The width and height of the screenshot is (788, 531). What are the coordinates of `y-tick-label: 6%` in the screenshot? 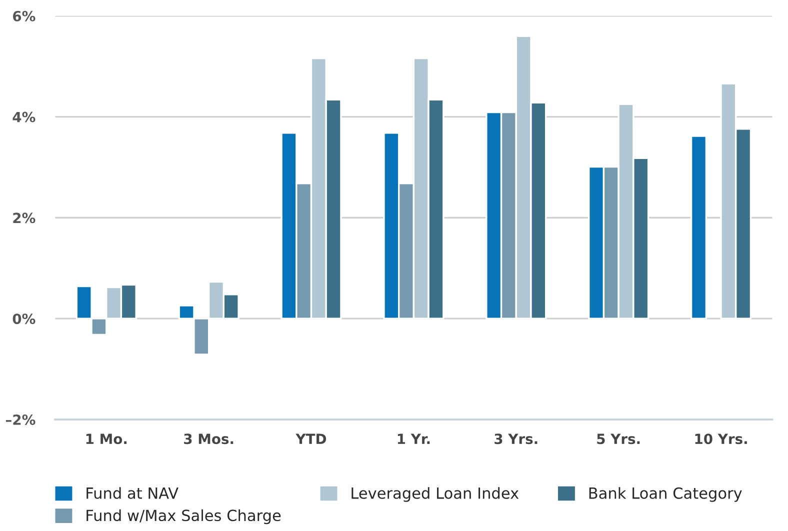 It's located at (24, 16).